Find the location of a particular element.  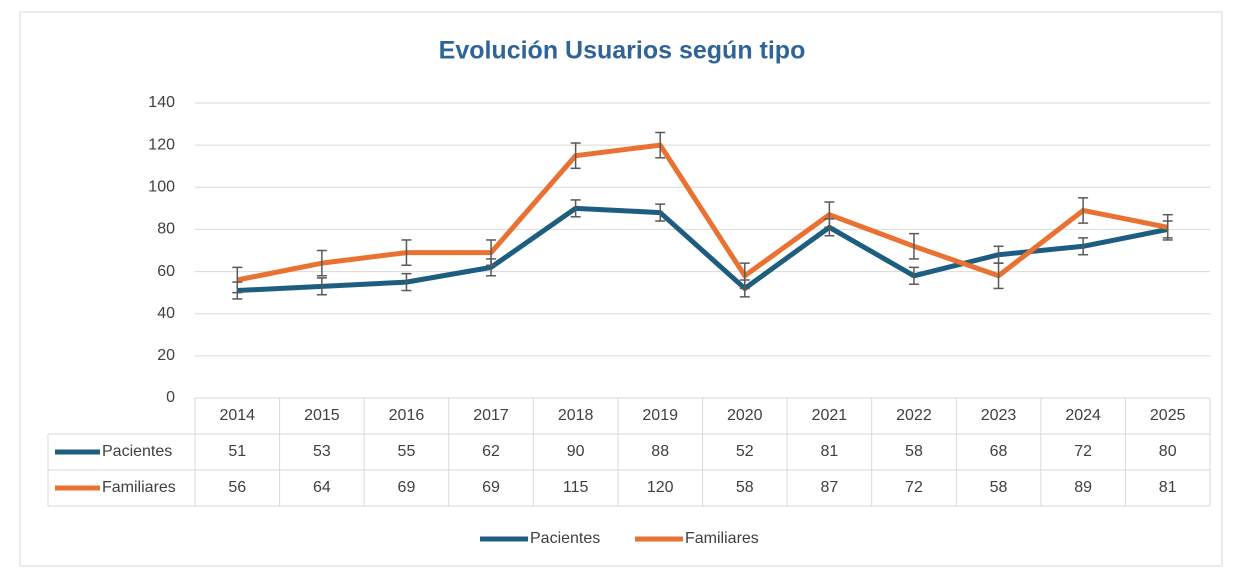

table-value: 89 is located at coordinates (1083, 487).